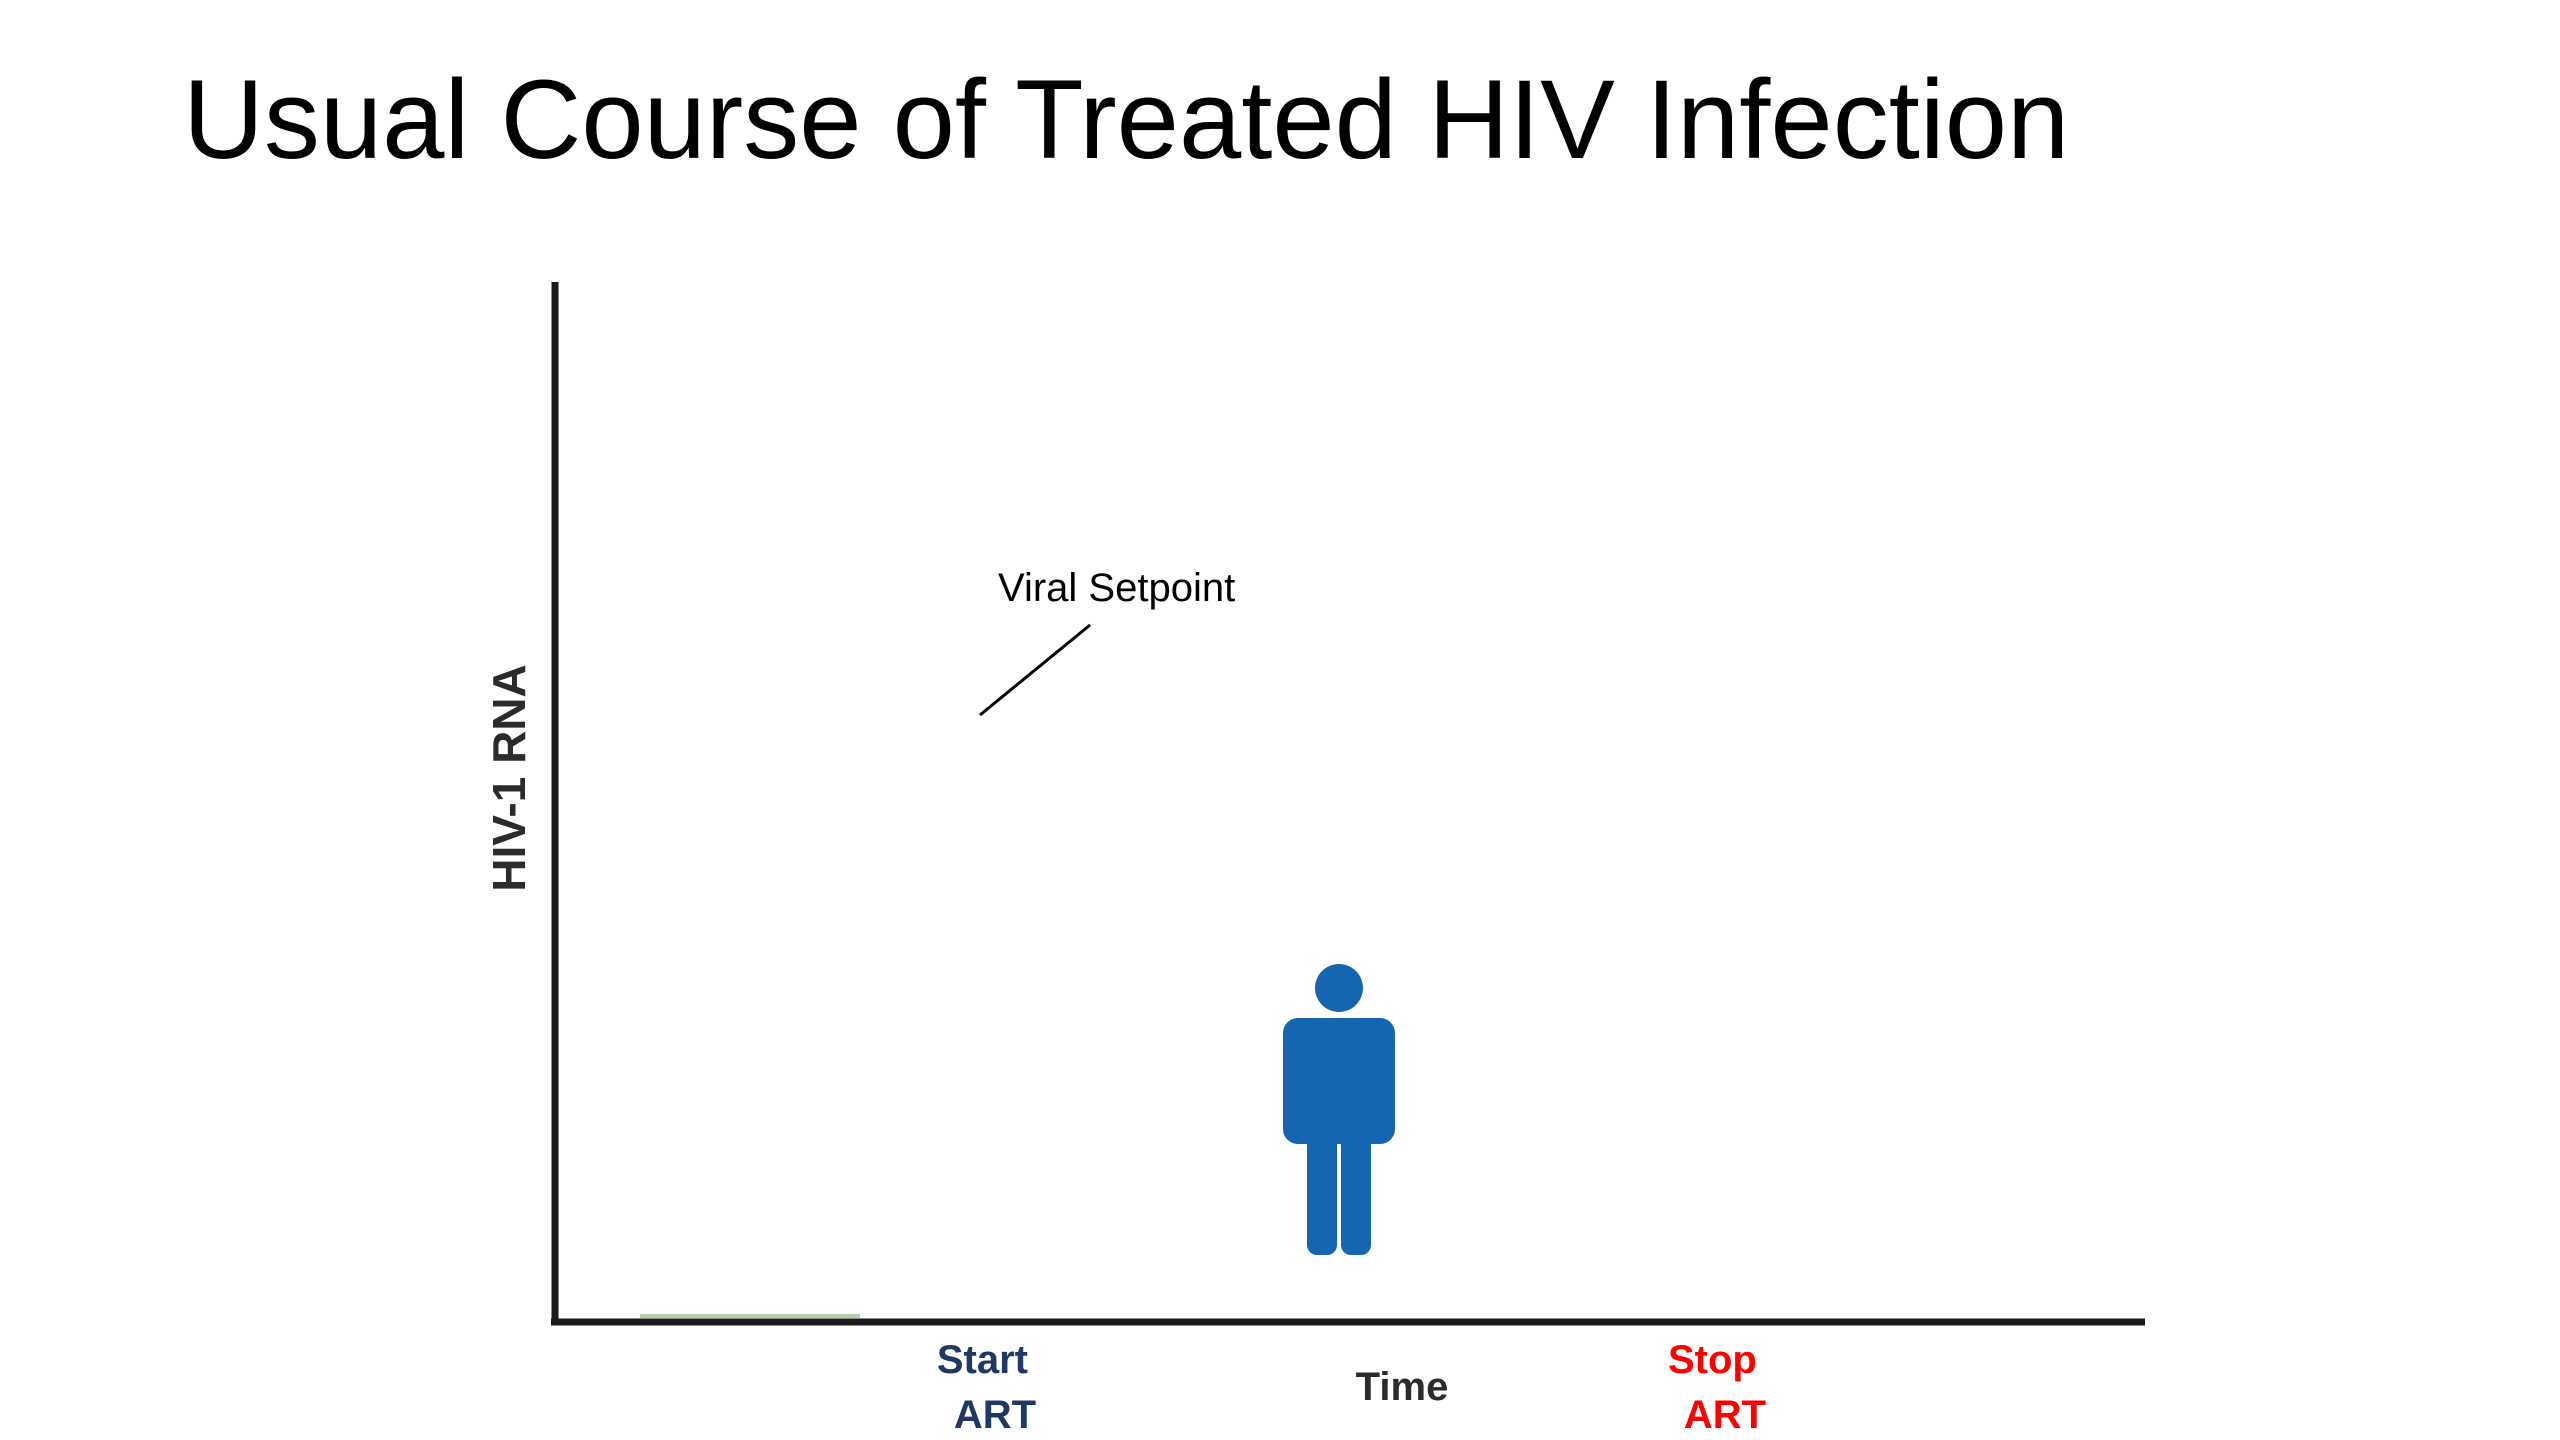 The image size is (2560, 1440). What do you see at coordinates (988, 1387) in the screenshot?
I see `start-art-label: Start ART` at bounding box center [988, 1387].